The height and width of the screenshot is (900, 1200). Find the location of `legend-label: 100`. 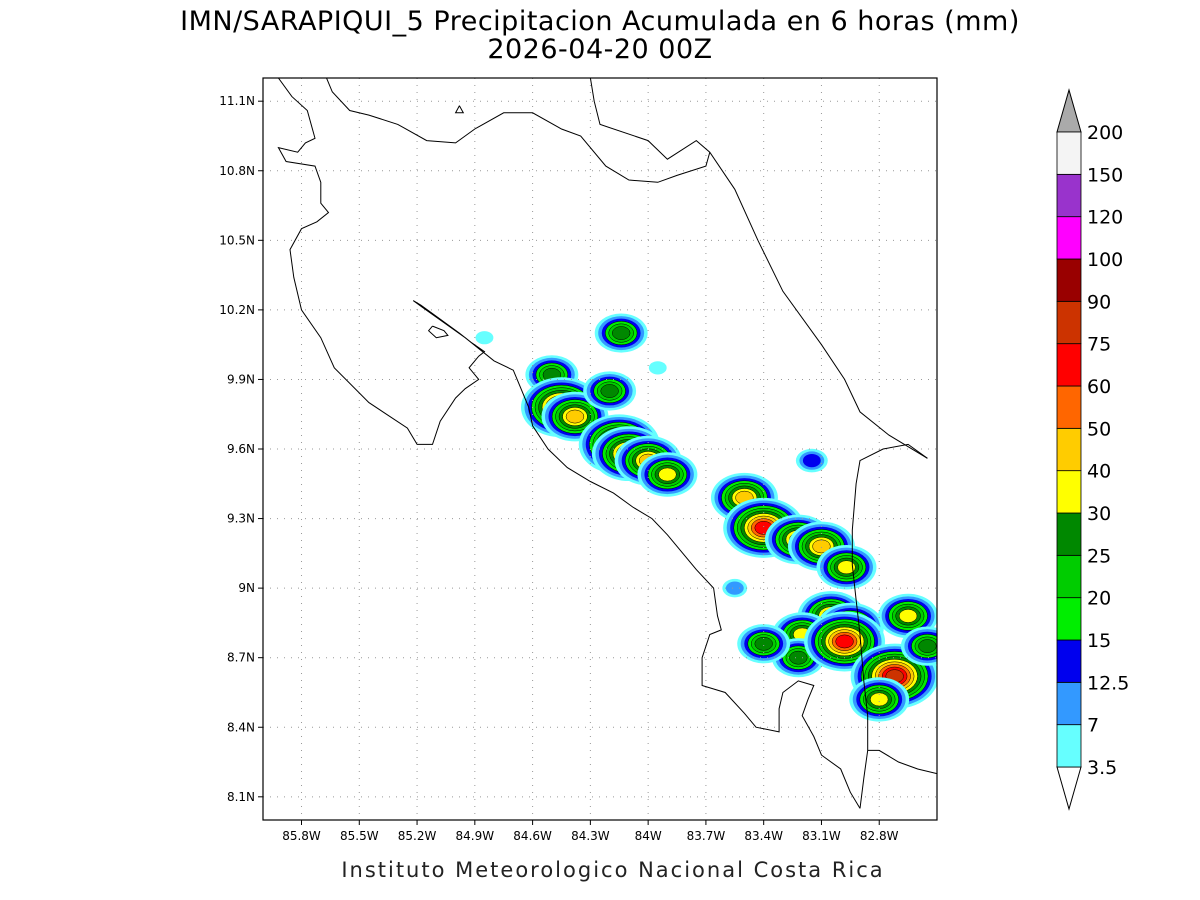

legend-label: 100 is located at coordinates (1105, 260).